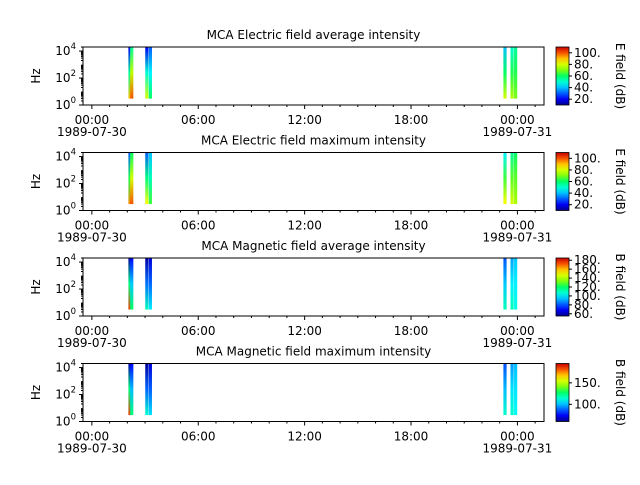  What do you see at coordinates (313, 141) in the screenshot?
I see `panel-title: MCA Electric field maximum intensity` at bounding box center [313, 141].